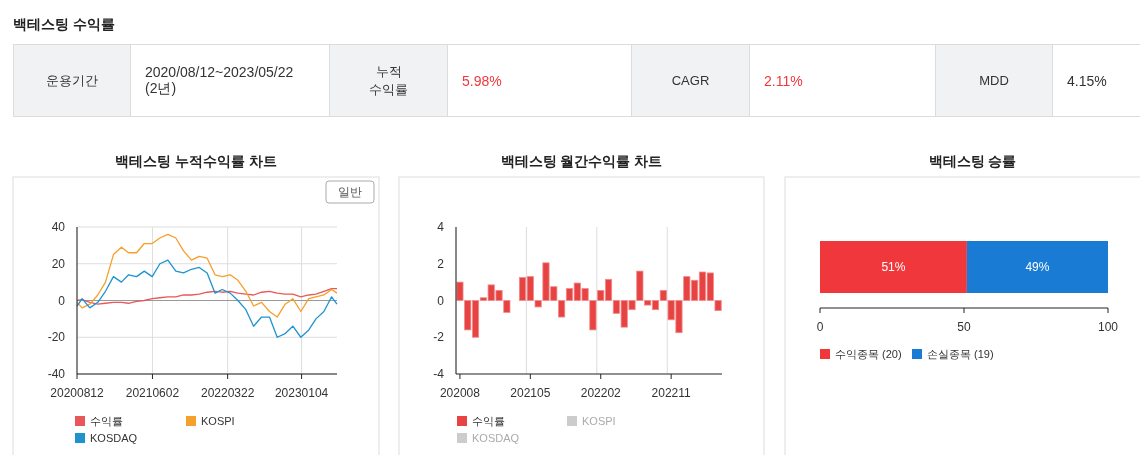 The image size is (1140, 455). Describe the element at coordinates (1037, 267) in the screenshot. I see `data-label: 49%` at that location.